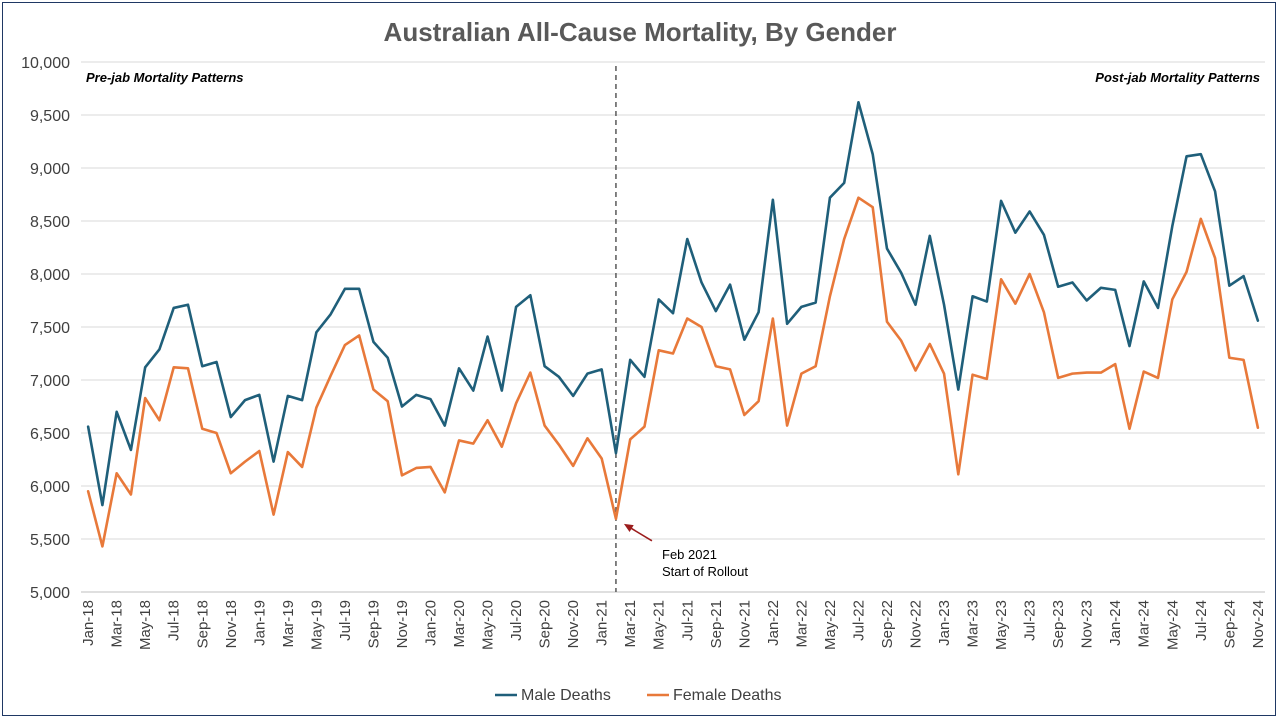 The width and height of the screenshot is (1280, 720). Describe the element at coordinates (916, 624) in the screenshot. I see `x-tick-label: Nov-22` at that location.